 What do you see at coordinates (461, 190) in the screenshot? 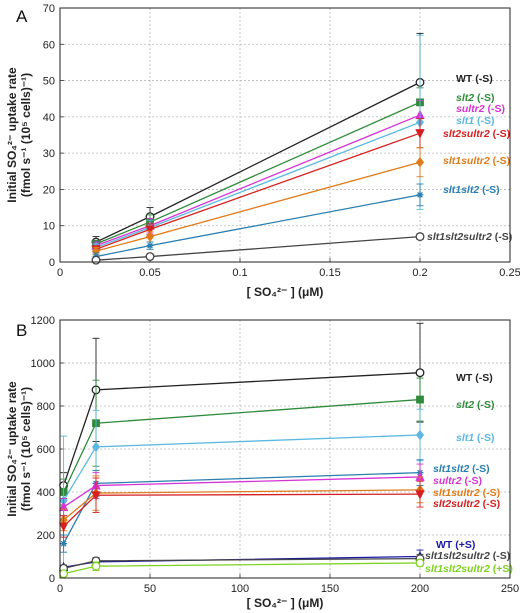
I see `series-label-genotype: slt1slt2` at bounding box center [461, 190].